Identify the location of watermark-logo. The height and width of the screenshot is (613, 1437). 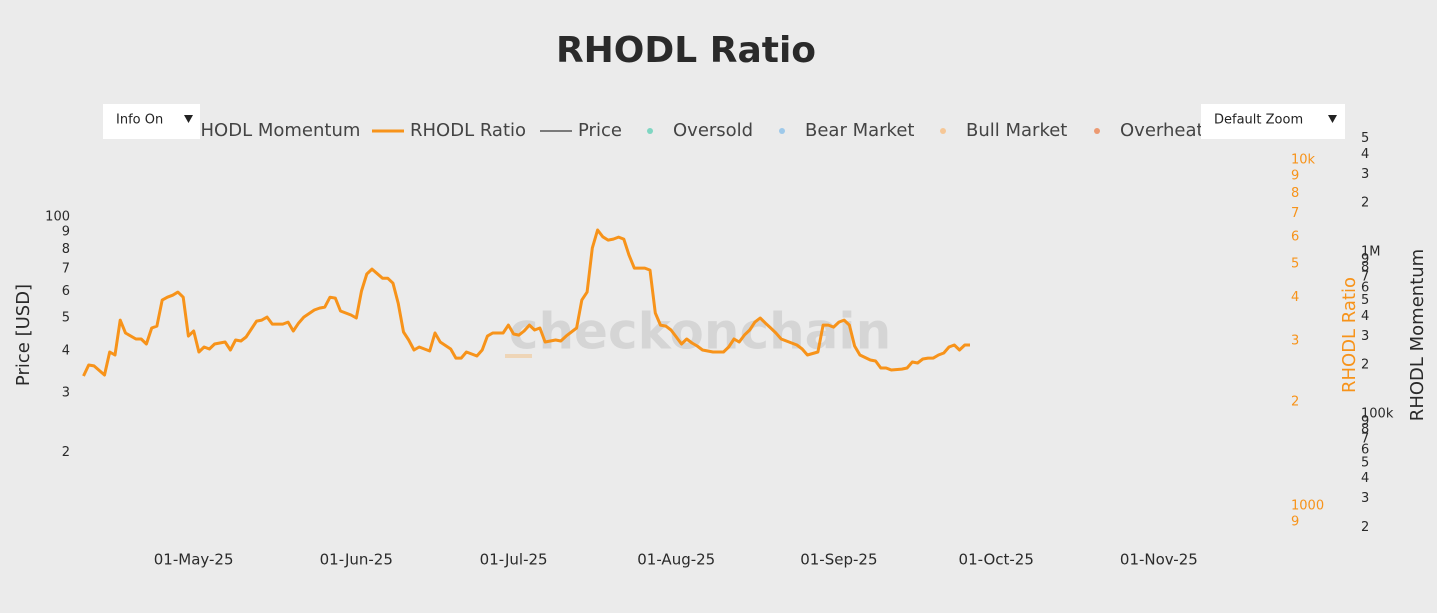
(518, 356).